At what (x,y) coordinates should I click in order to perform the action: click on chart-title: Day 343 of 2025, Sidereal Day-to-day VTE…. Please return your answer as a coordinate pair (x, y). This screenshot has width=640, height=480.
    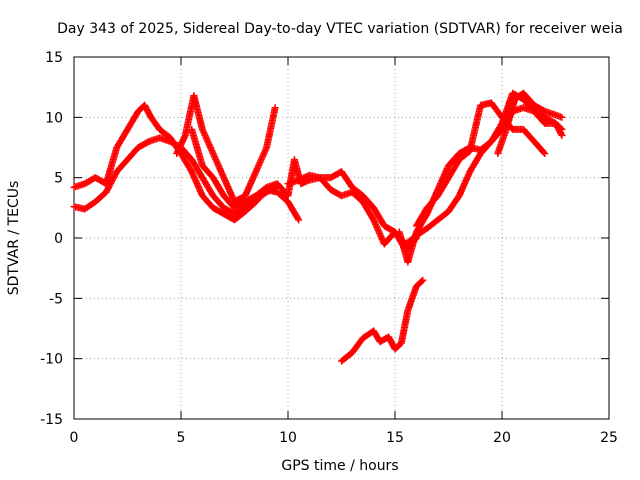
    Looking at the image, I should click on (340, 29).